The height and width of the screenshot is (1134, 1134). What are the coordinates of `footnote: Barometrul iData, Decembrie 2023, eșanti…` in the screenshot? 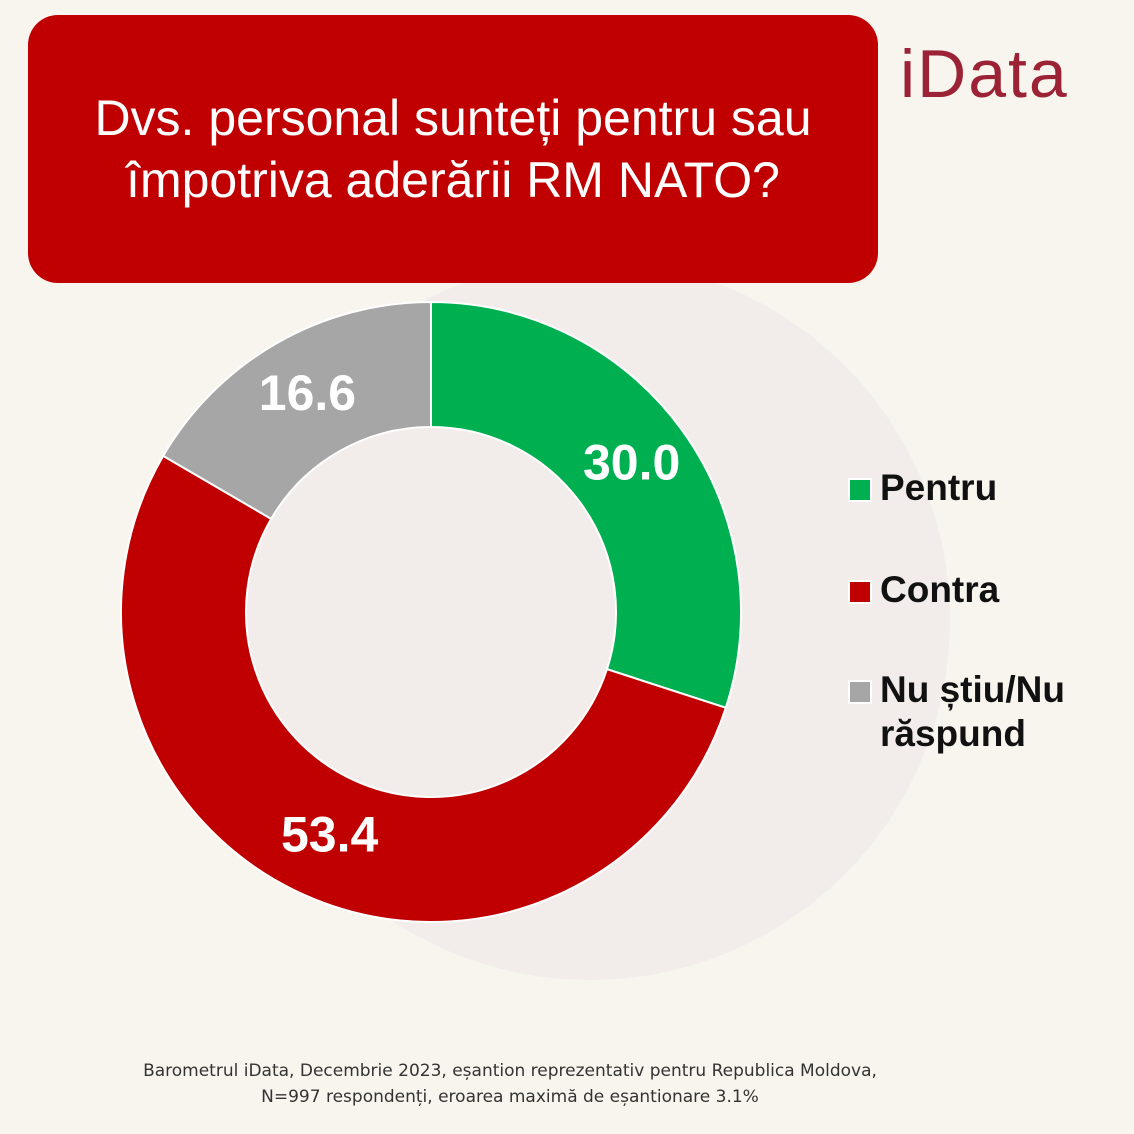 It's located at (510, 1084).